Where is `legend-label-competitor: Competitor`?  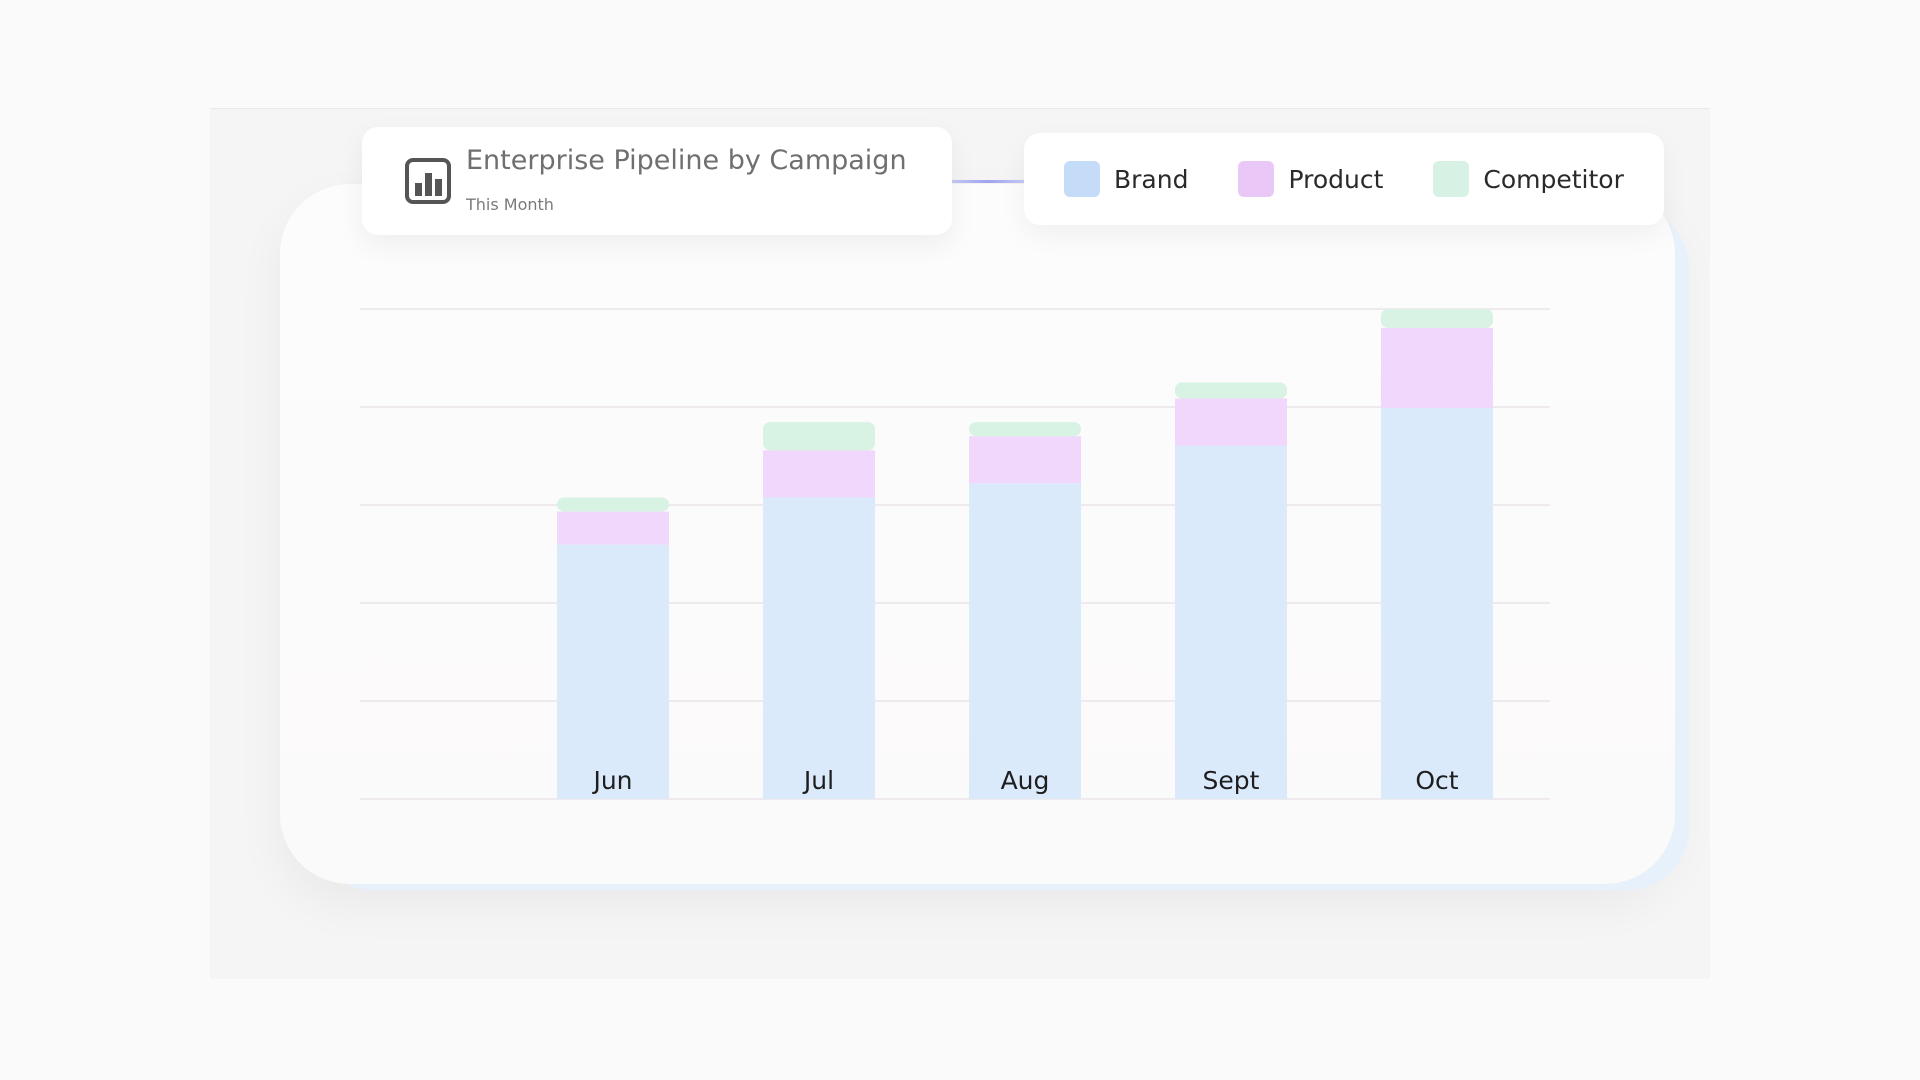 legend-label-competitor: Competitor is located at coordinates (1553, 179).